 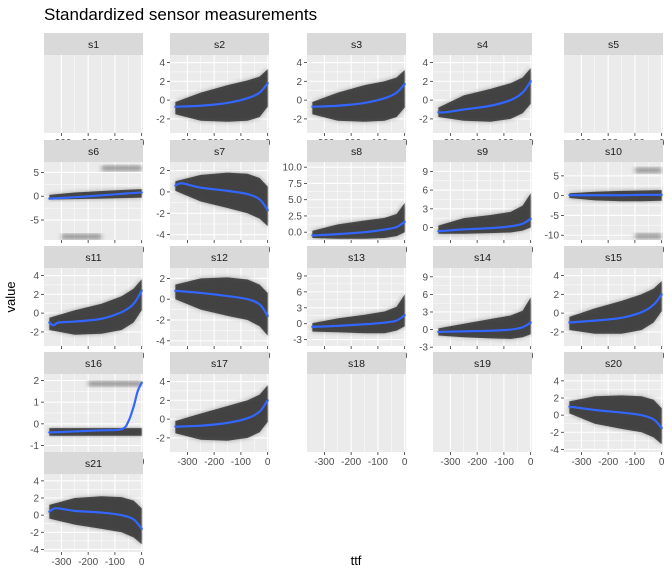 I want to click on facet-label: s21, so click(x=93, y=464).